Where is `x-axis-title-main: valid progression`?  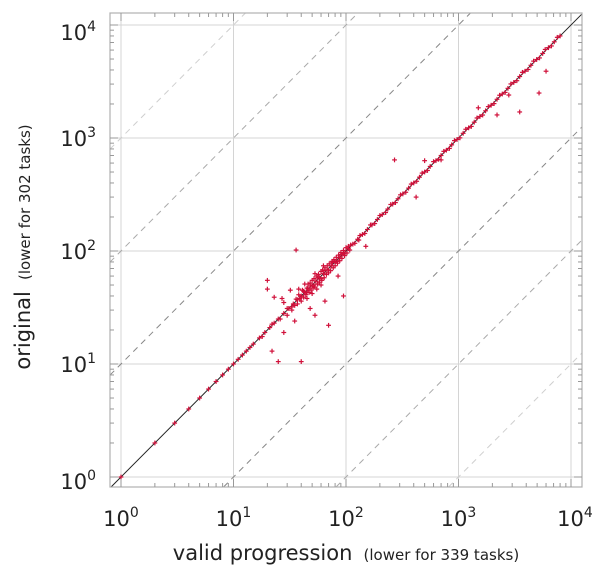 x-axis-title-main: valid progression is located at coordinates (263, 553).